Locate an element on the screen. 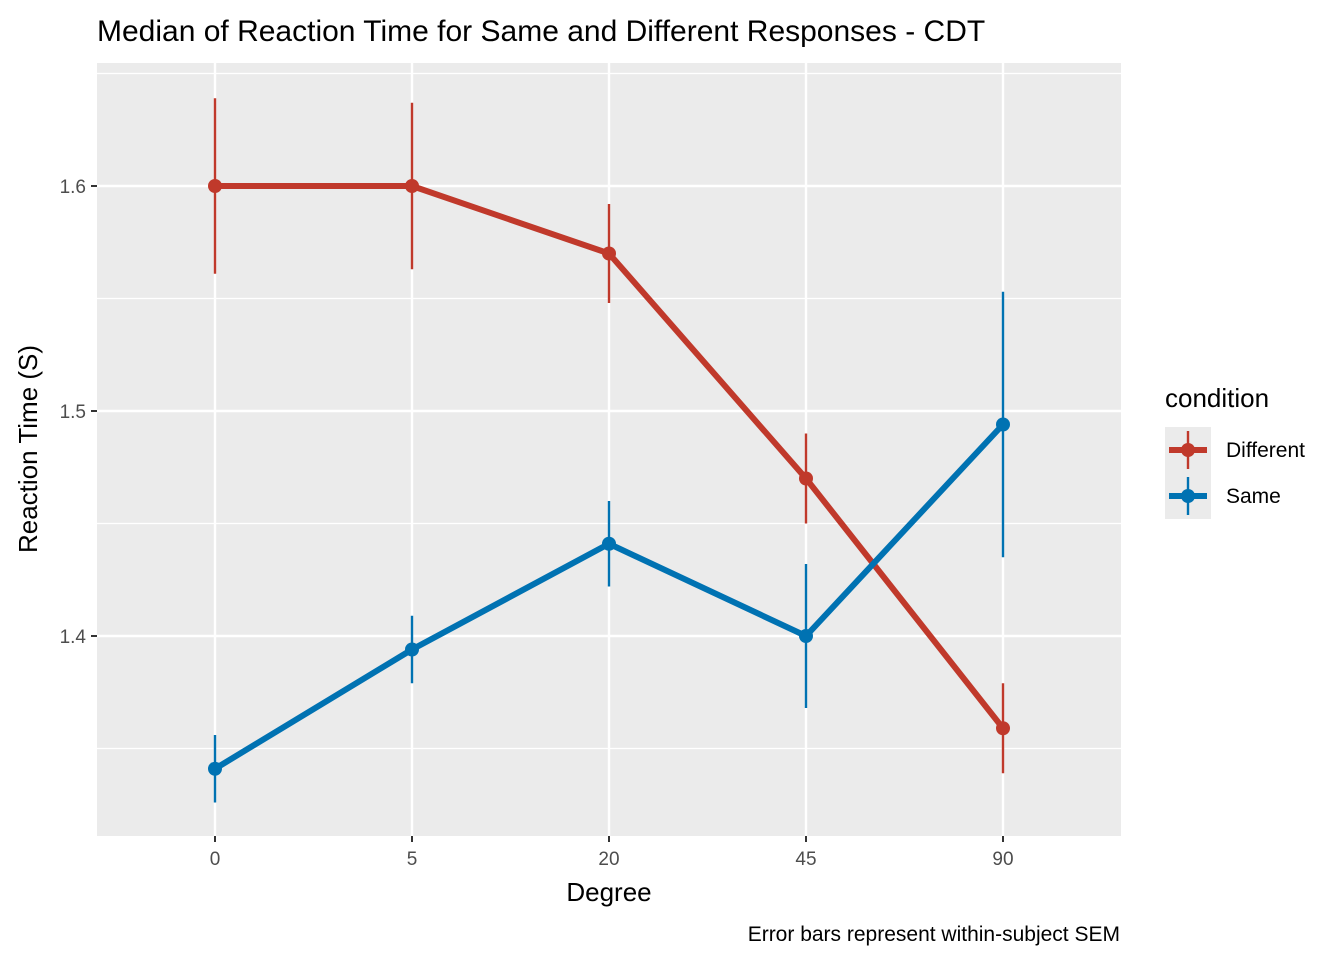 The height and width of the screenshot is (960, 1344). x-axis: 0 5 20 45 90 is located at coordinates (612, 853).